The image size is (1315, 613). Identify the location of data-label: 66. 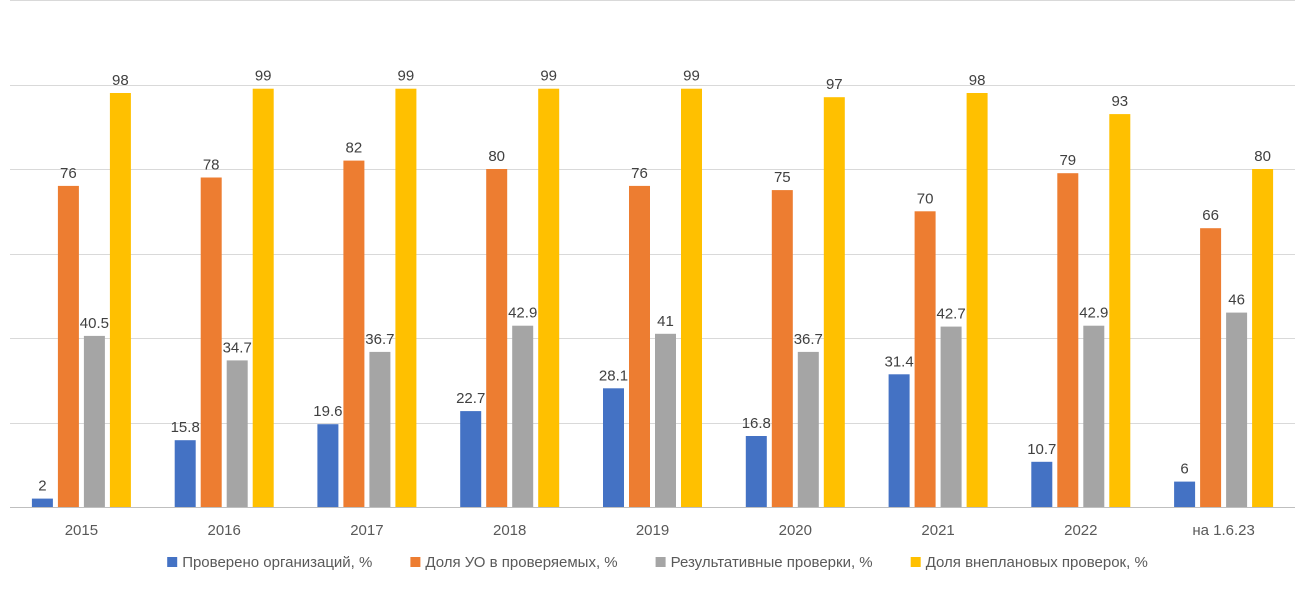
(1210, 215).